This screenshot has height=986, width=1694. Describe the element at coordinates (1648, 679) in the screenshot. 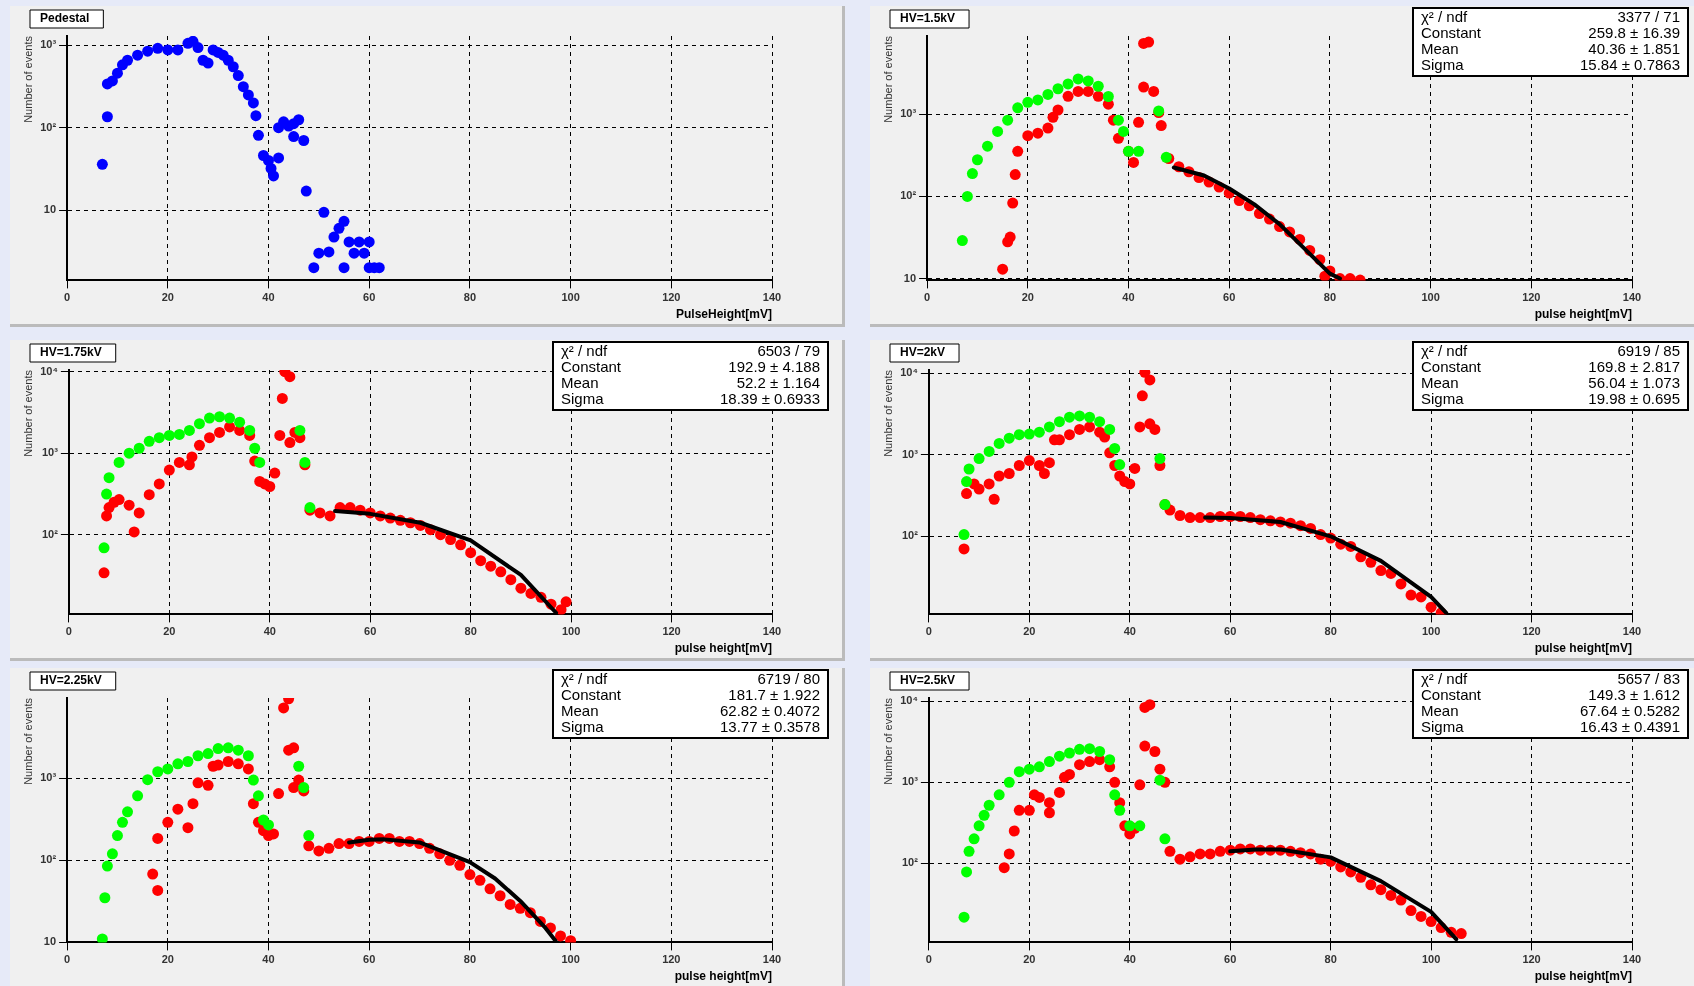

I see `text: 5657 / 83` at that location.